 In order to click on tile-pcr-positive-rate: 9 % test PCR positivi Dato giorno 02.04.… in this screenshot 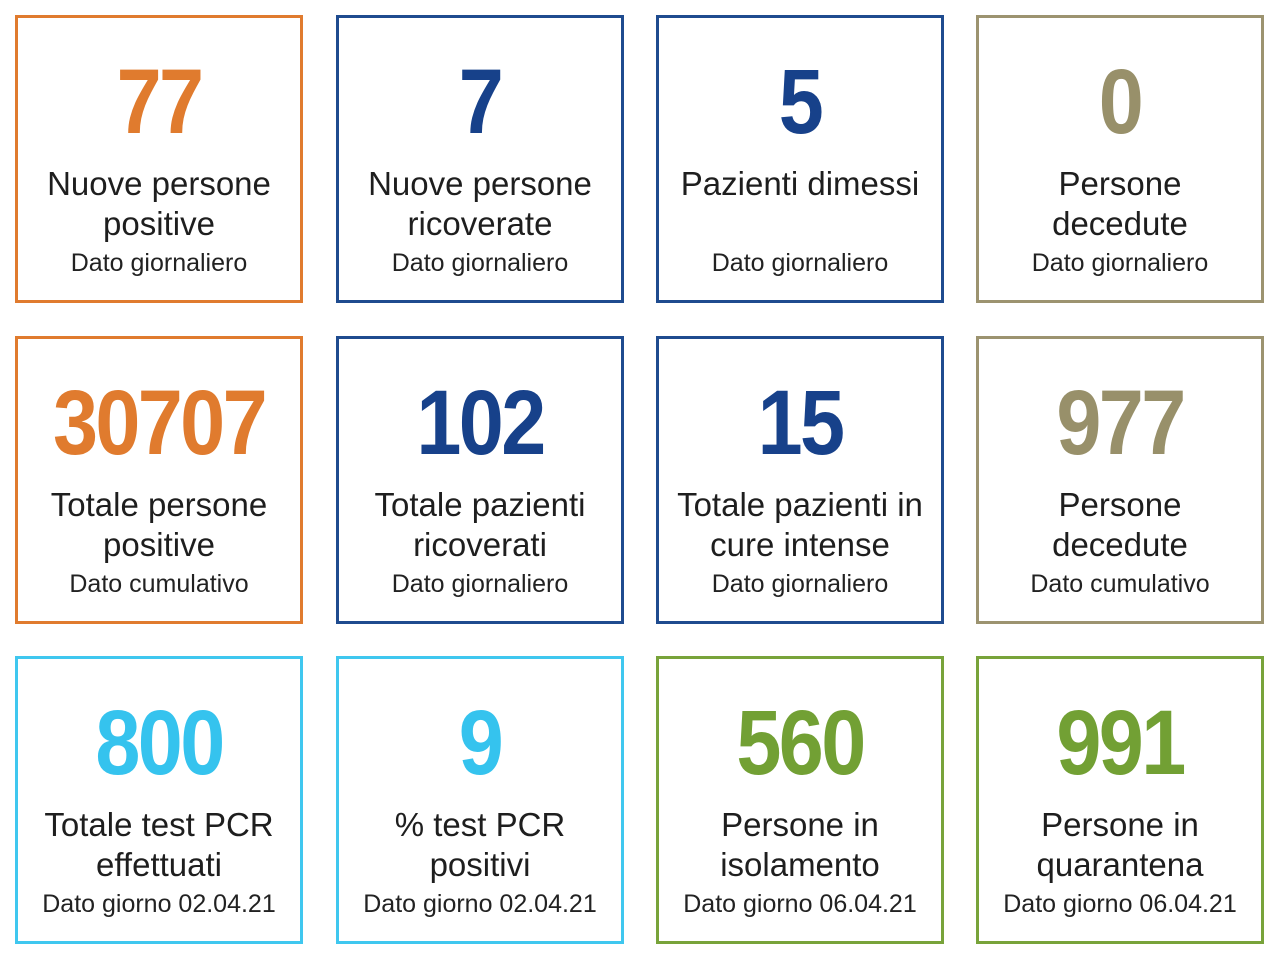, I will do `click(480, 800)`.